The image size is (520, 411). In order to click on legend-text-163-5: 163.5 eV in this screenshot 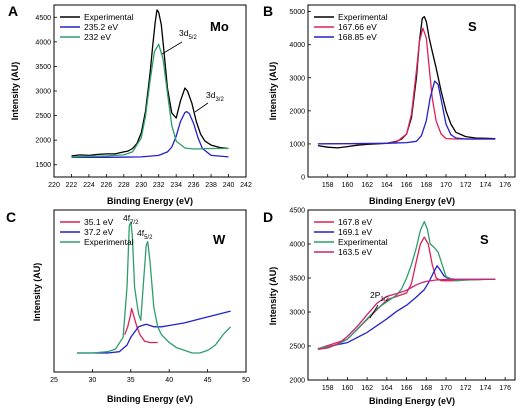, I will do `click(355, 252)`.